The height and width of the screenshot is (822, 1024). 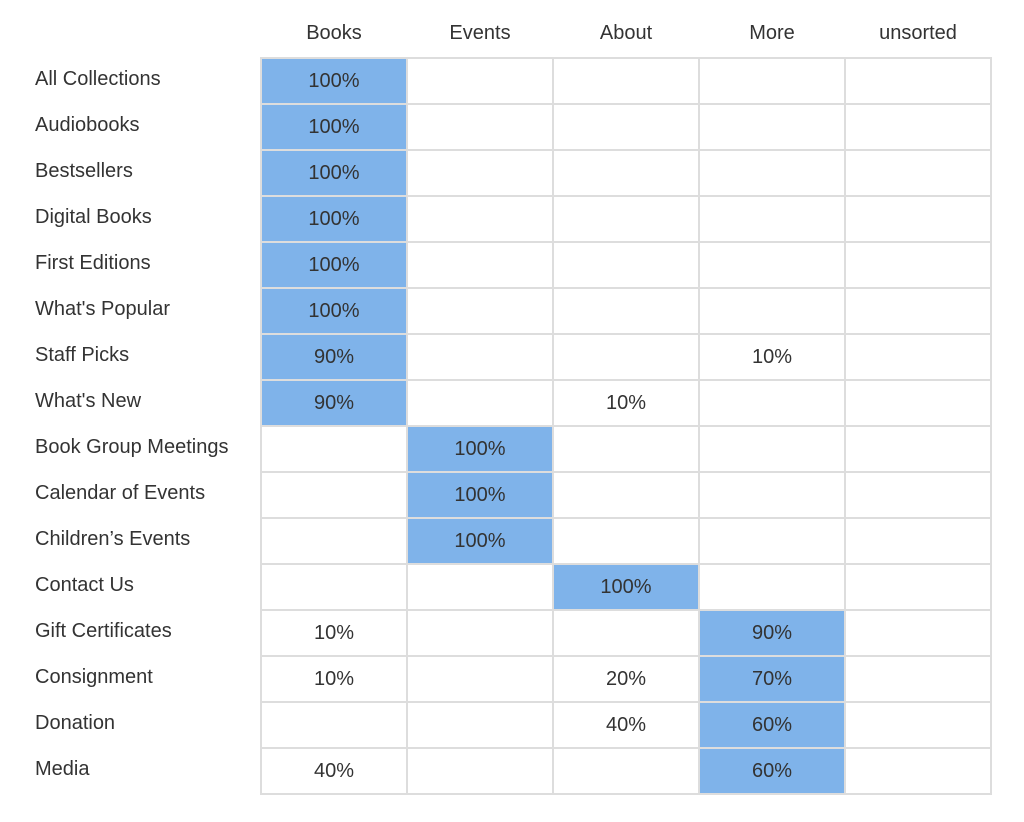 What do you see at coordinates (84, 171) in the screenshot?
I see `row-label: Bestsellers` at bounding box center [84, 171].